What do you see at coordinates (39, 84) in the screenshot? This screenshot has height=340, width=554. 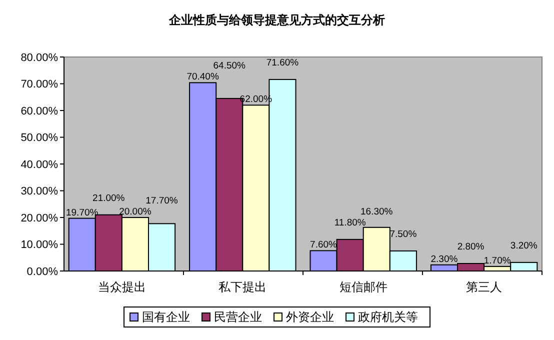 I see `y-tick-label: 70.00%` at bounding box center [39, 84].